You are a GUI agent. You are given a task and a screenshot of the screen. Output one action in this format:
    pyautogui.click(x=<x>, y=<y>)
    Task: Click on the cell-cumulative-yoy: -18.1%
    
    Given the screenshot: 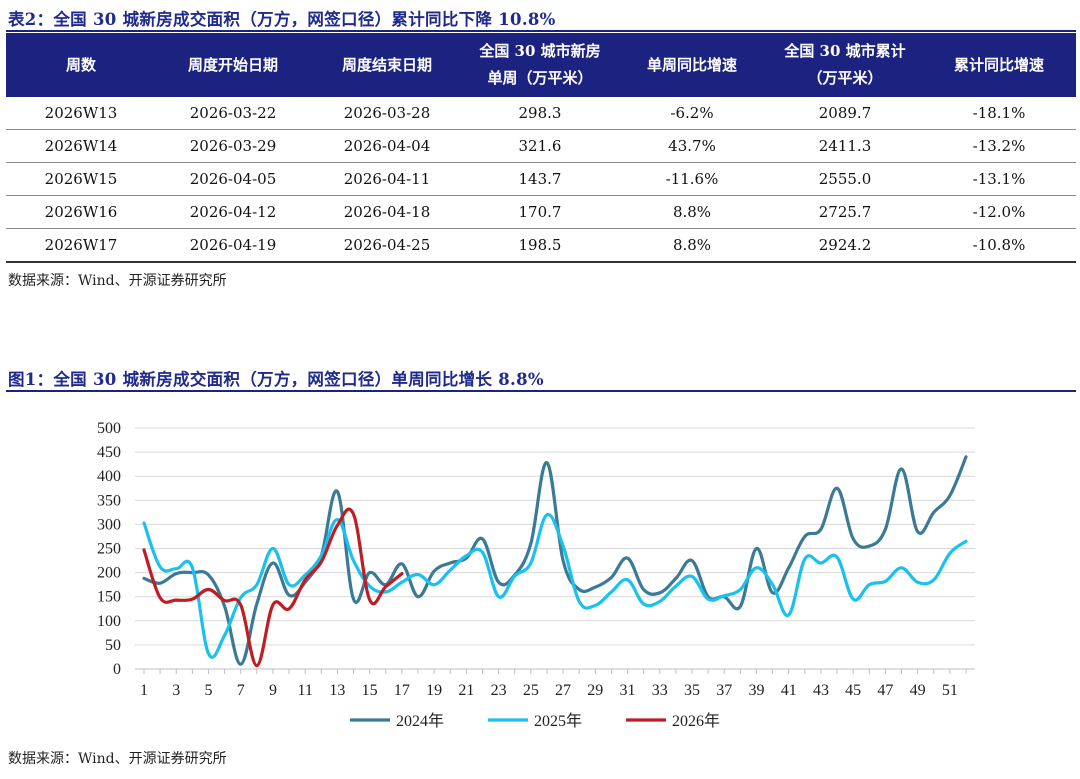 What is the action you would take?
    pyautogui.click(x=999, y=113)
    